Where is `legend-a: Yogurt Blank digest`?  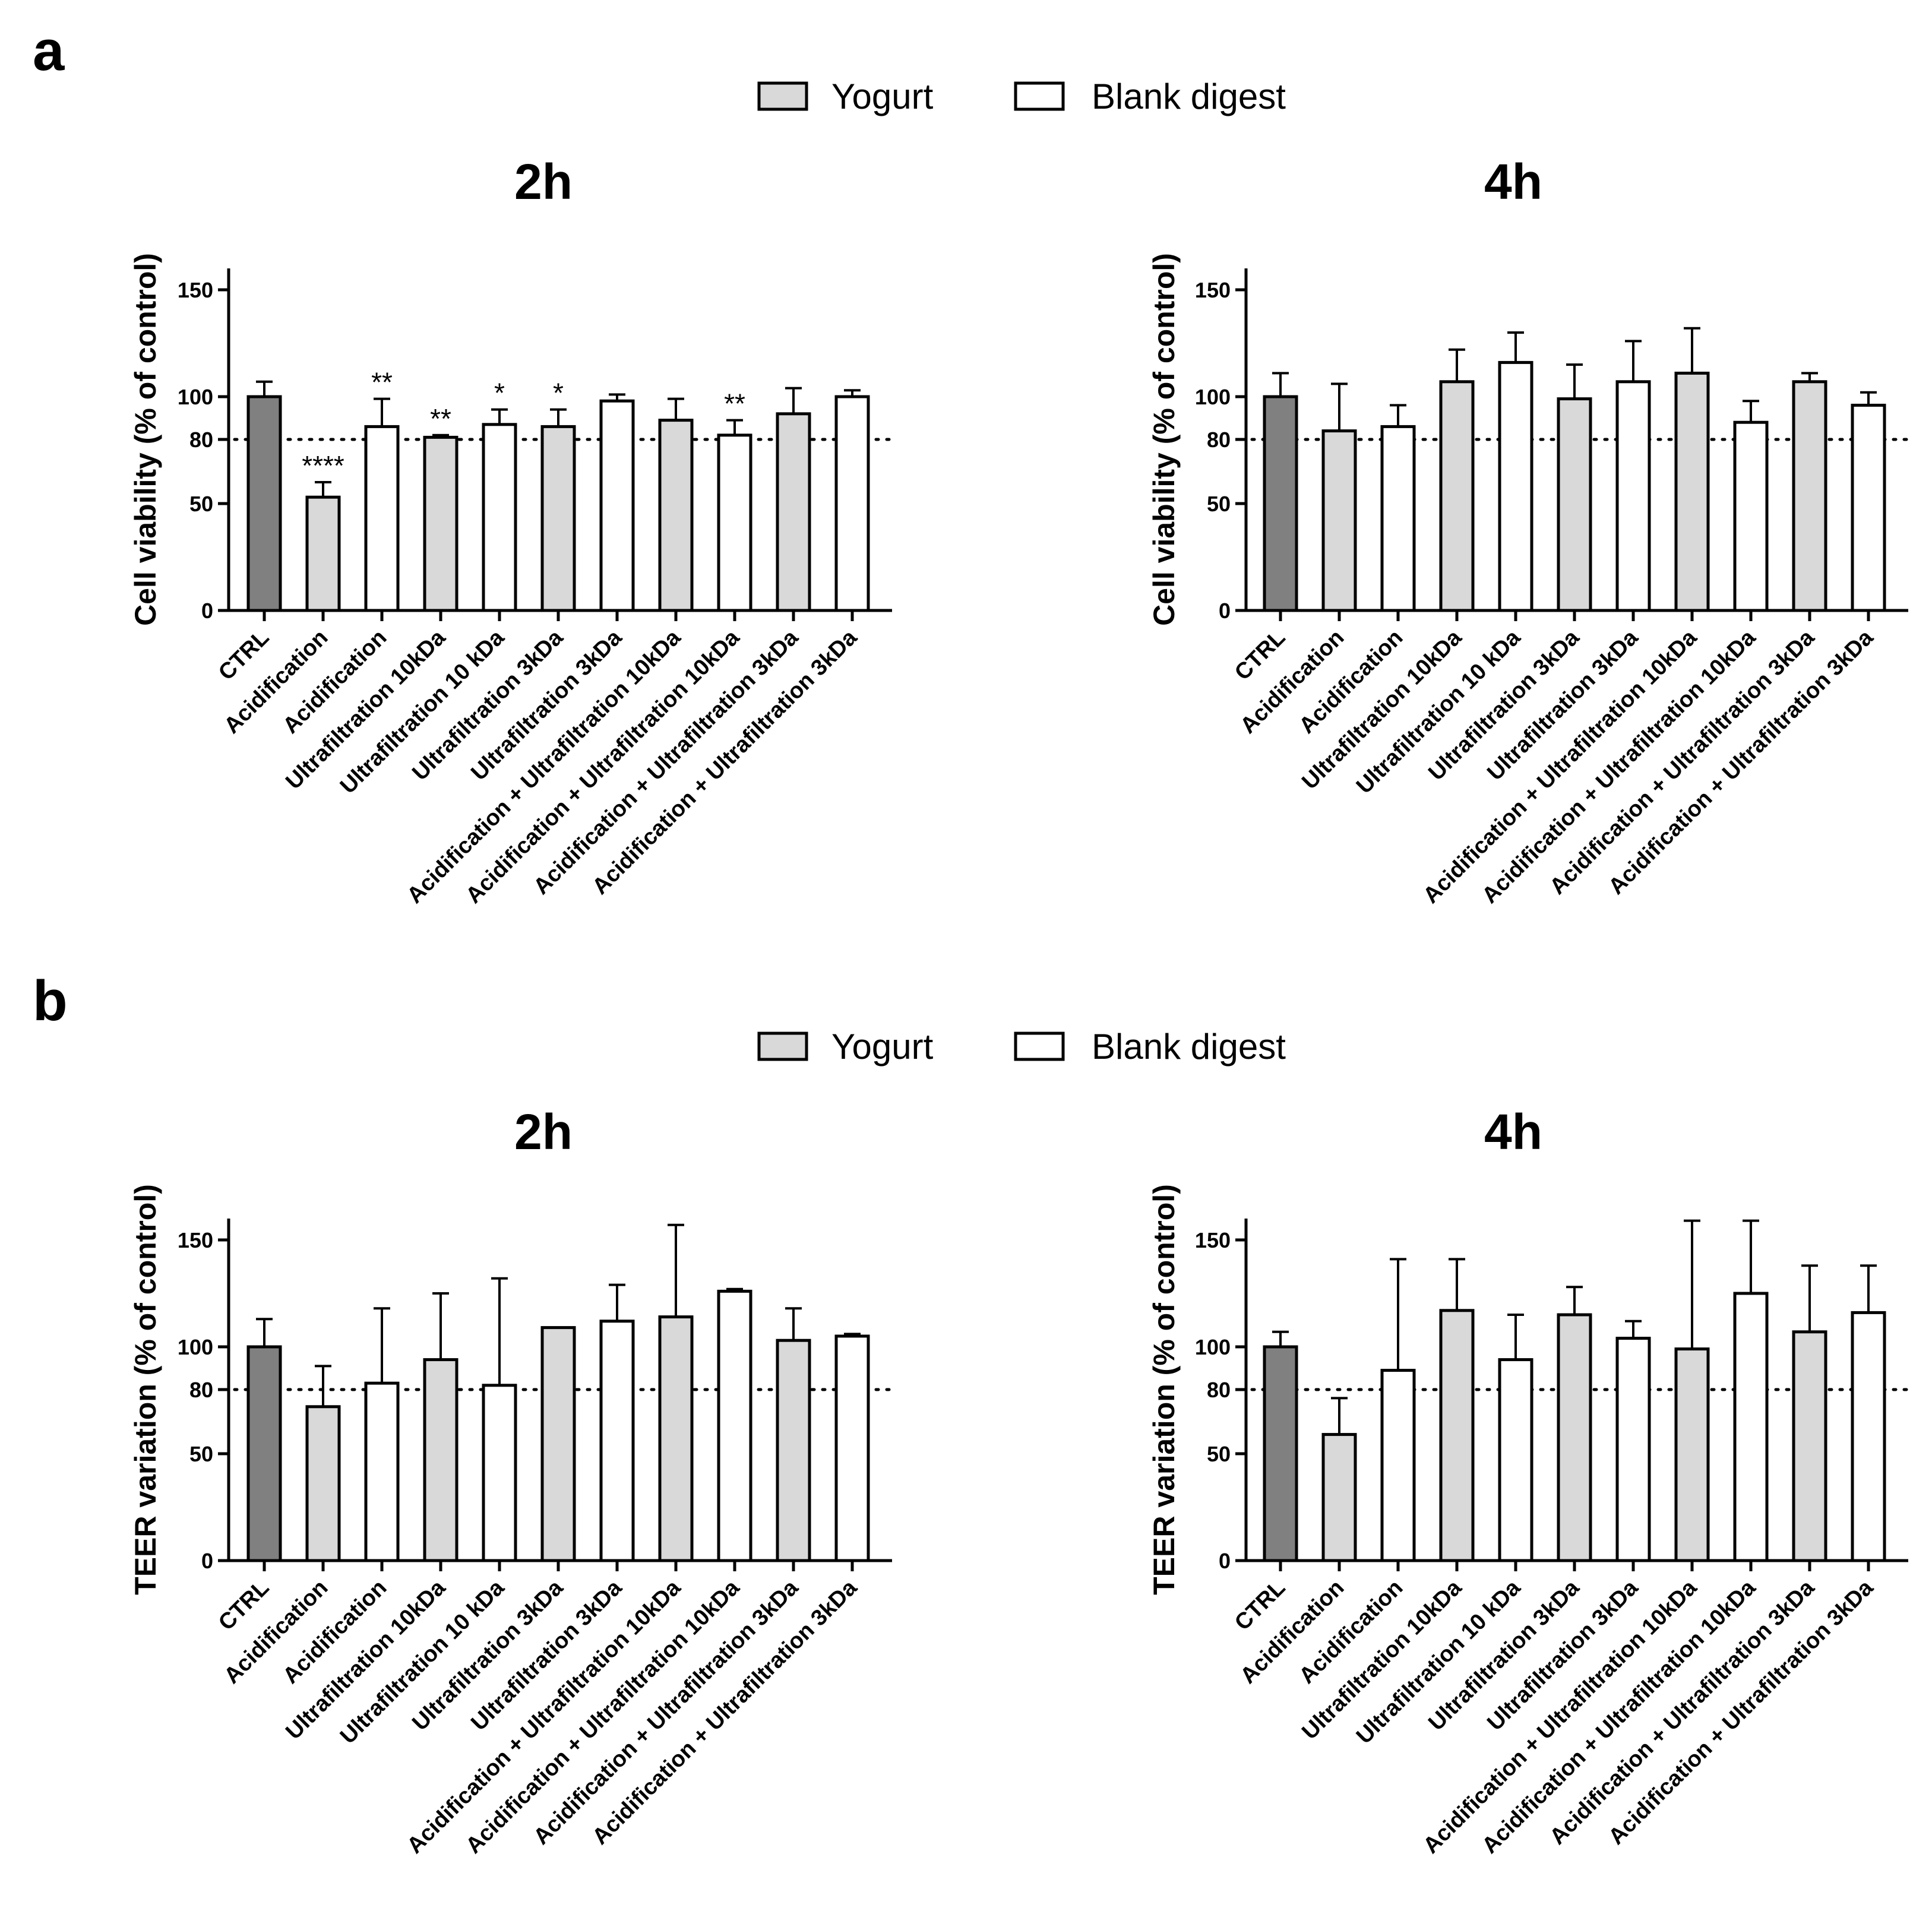
legend-a: Yogurt Blank digest is located at coordinates (1021, 97).